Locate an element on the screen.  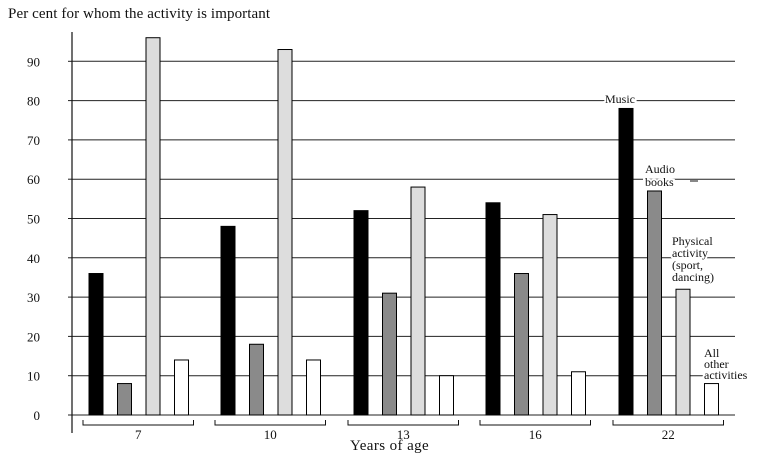
series-label-line: activities is located at coordinates (726, 375).